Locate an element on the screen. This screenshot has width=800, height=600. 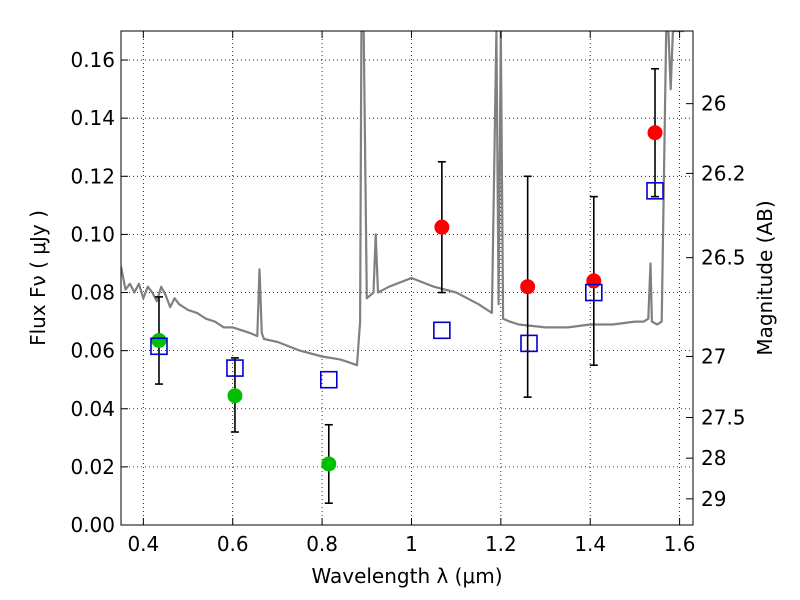
x-tick-label: 1.4 is located at coordinates (590, 544).